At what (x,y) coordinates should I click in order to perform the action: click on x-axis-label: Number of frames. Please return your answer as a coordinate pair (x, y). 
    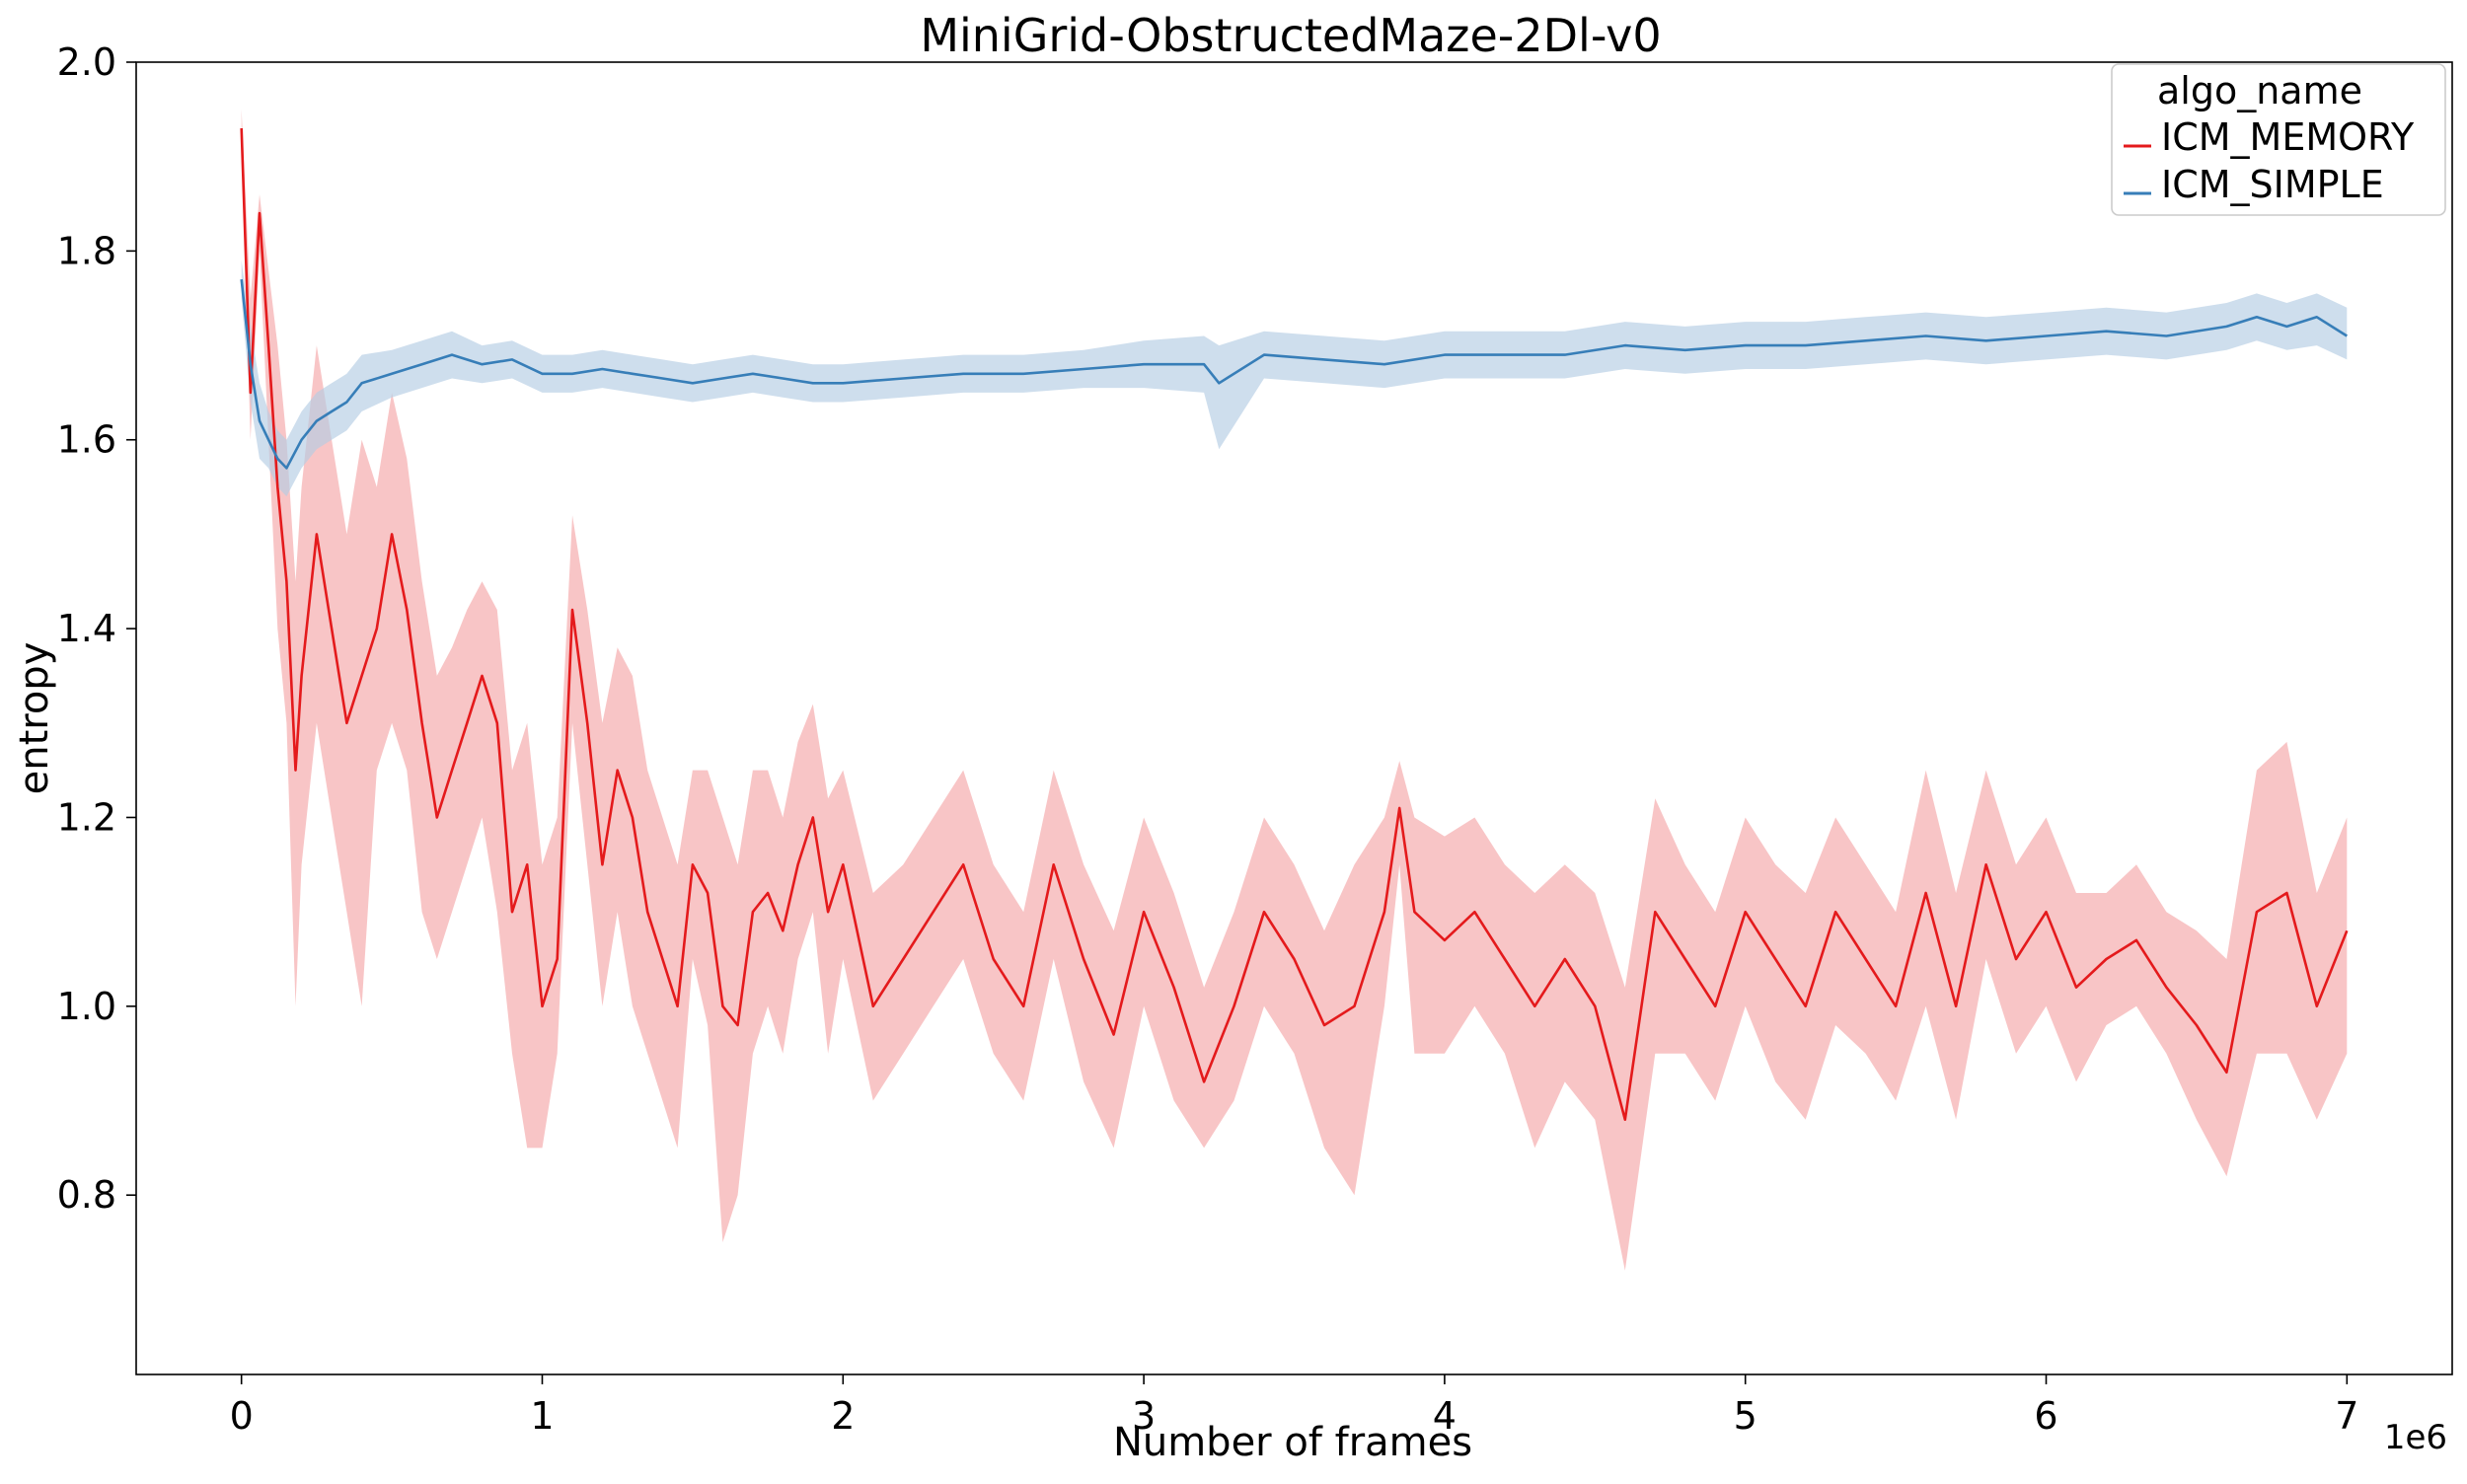
    Looking at the image, I should click on (1292, 1442).